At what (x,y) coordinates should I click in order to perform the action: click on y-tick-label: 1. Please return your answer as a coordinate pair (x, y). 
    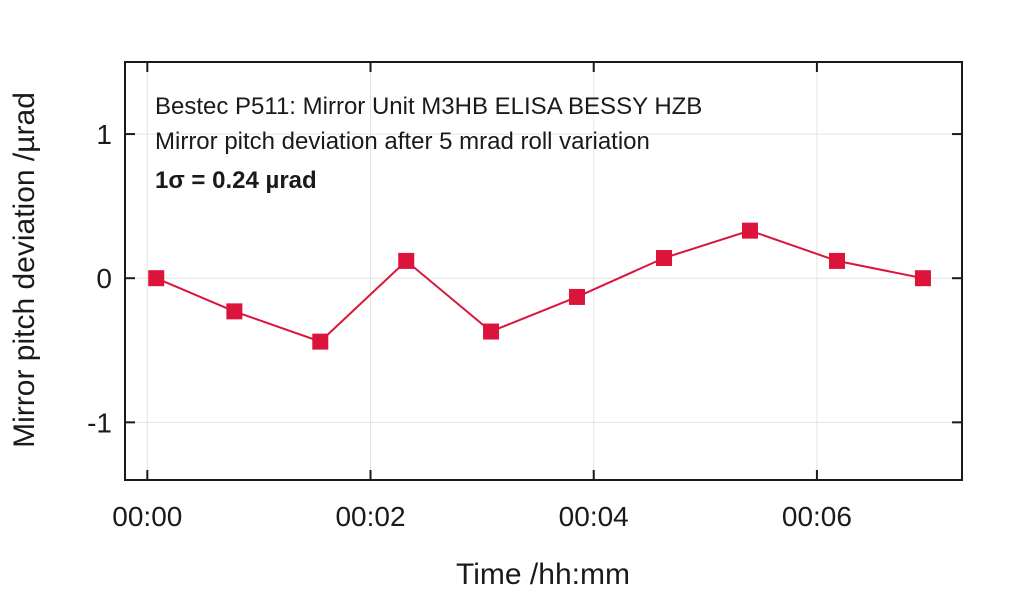
    Looking at the image, I should click on (104, 134).